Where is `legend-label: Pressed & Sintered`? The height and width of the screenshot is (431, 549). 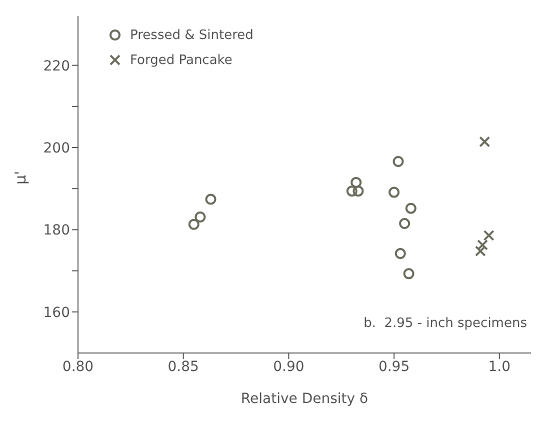 legend-label: Pressed & Sintered is located at coordinates (191, 35).